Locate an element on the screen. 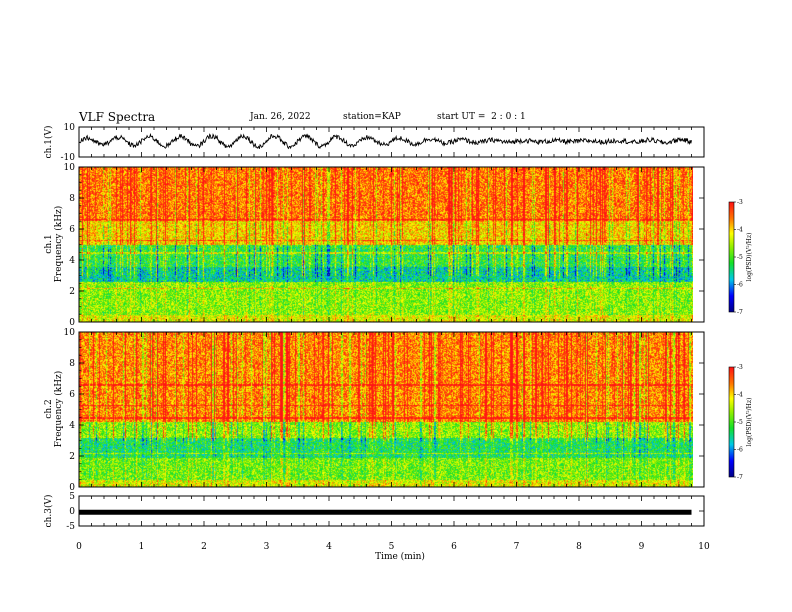 The height and width of the screenshot is (612, 792). ch2-frequency-ylabel: Frequency (kHz) is located at coordinates (58, 409).